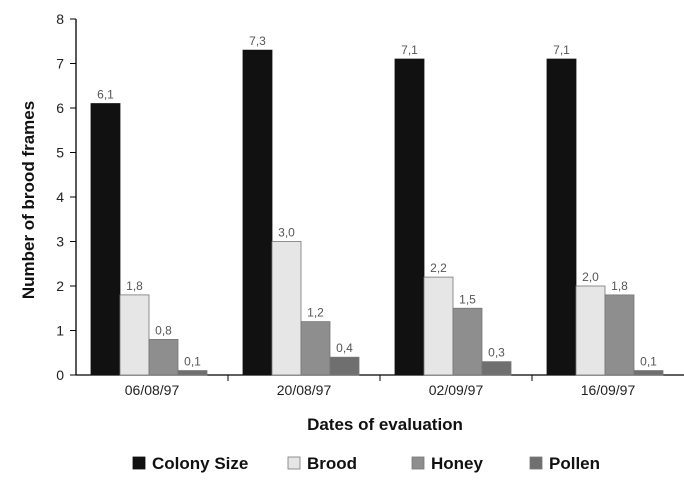 Image resolution: width=684 pixels, height=483 pixels. Describe the element at coordinates (304, 390) in the screenshot. I see `x-tick-label: 20/08/97` at that location.